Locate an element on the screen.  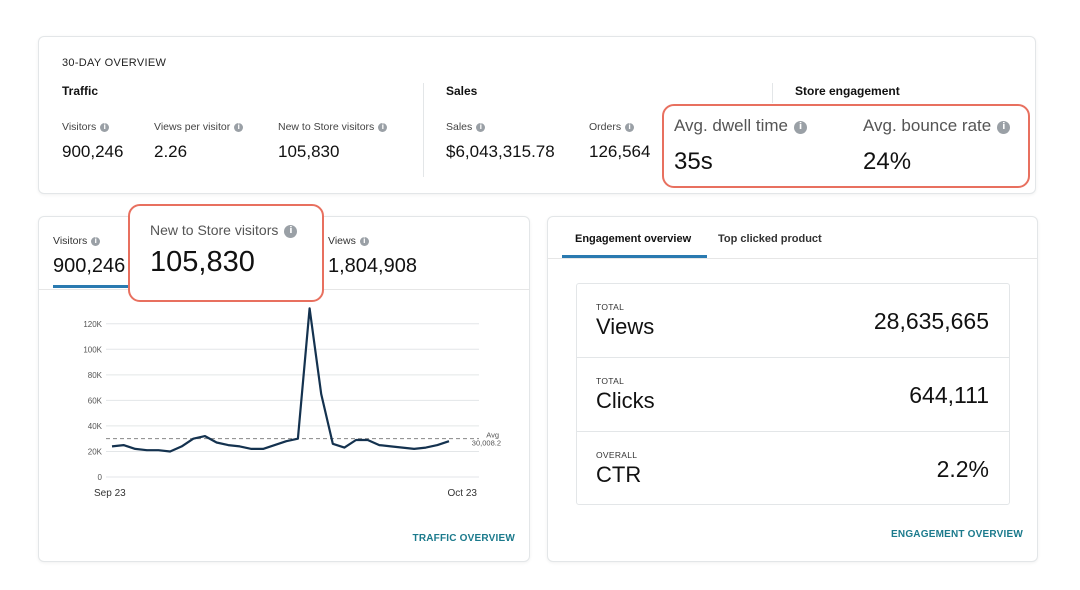
table-row: TOTAL Views 28,635,665 is located at coordinates (793, 321).